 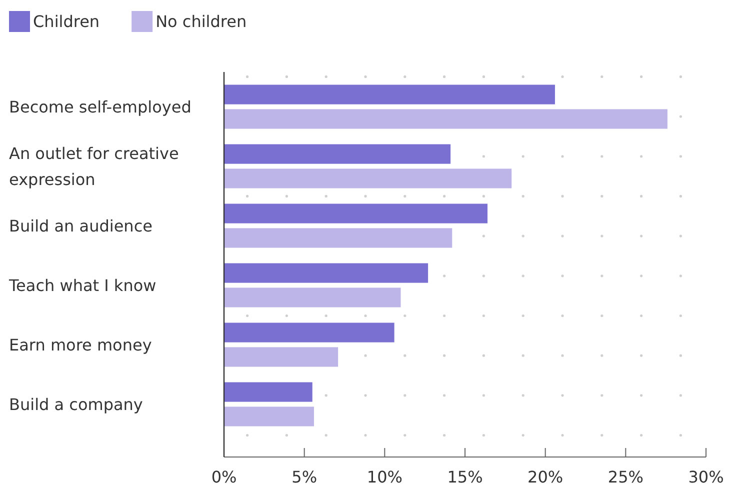 I want to click on y-tick-label: Build a company, so click(x=76, y=404).